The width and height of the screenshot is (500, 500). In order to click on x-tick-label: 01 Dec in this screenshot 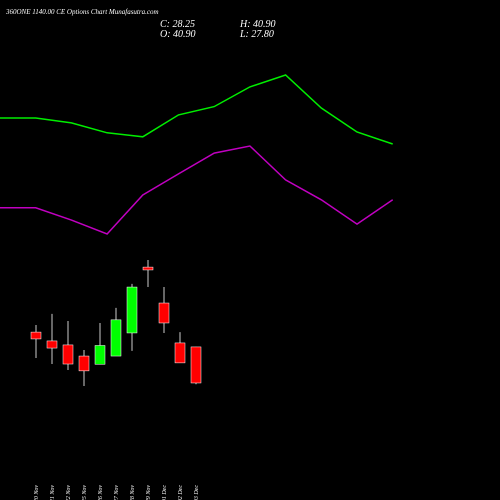, I will do `click(165, 492)`.